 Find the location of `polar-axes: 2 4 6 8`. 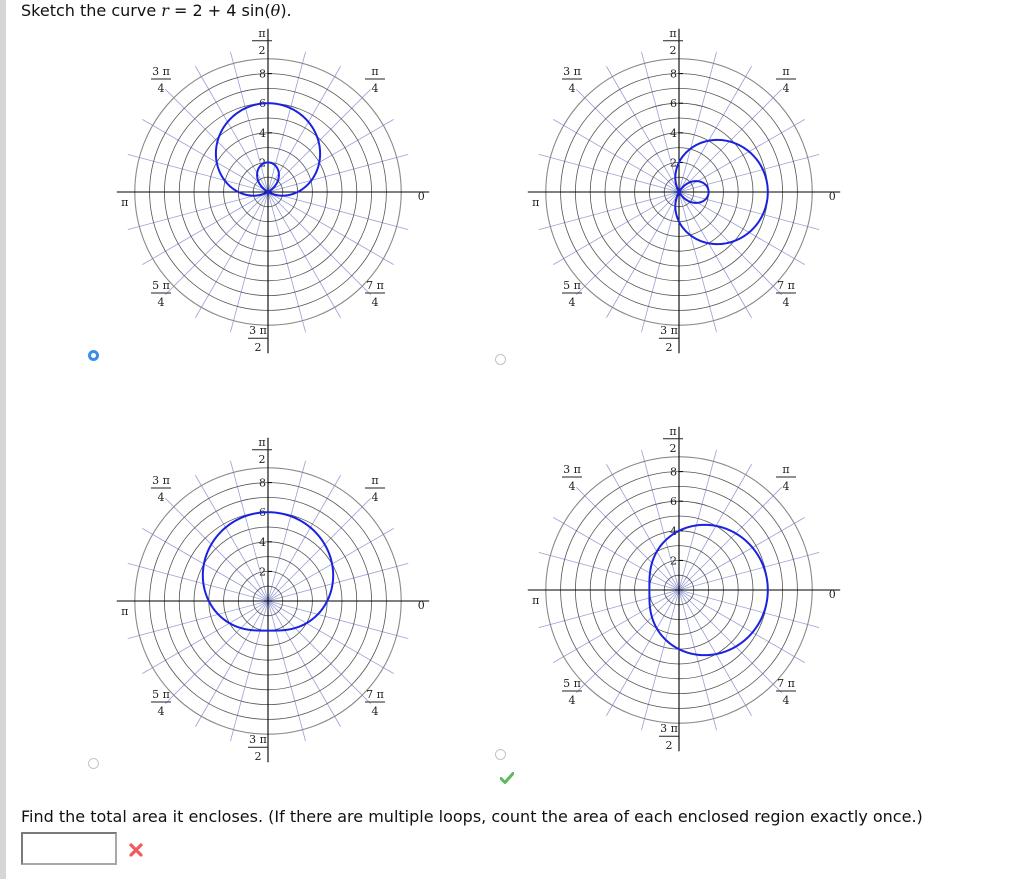

polar-axes: 2 4 6 8 is located at coordinates (684, 589).